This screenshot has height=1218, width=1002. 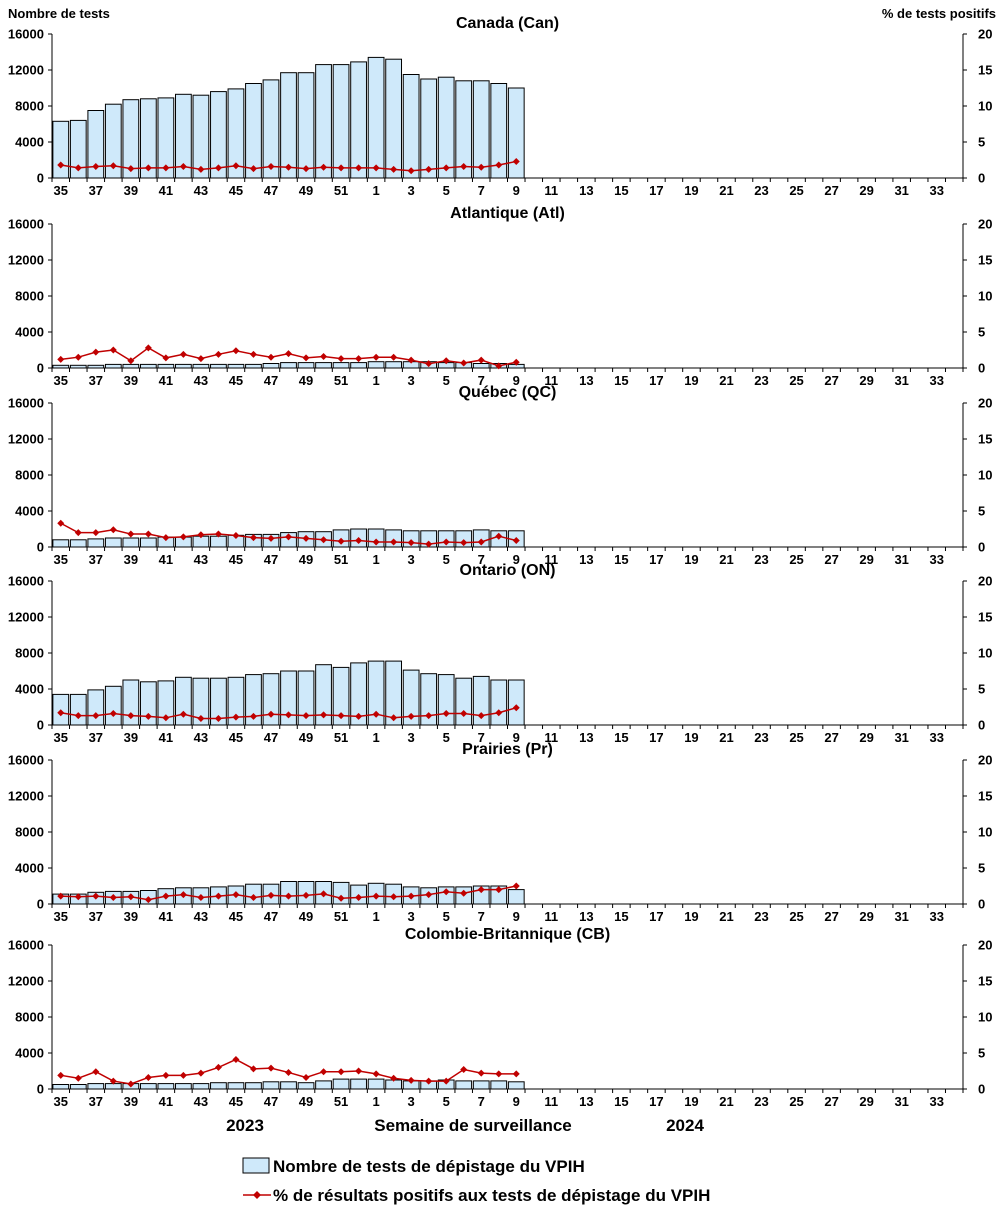 What do you see at coordinates (376, 896) in the screenshot?
I see `panel-4-pct-point-wk1` at bounding box center [376, 896].